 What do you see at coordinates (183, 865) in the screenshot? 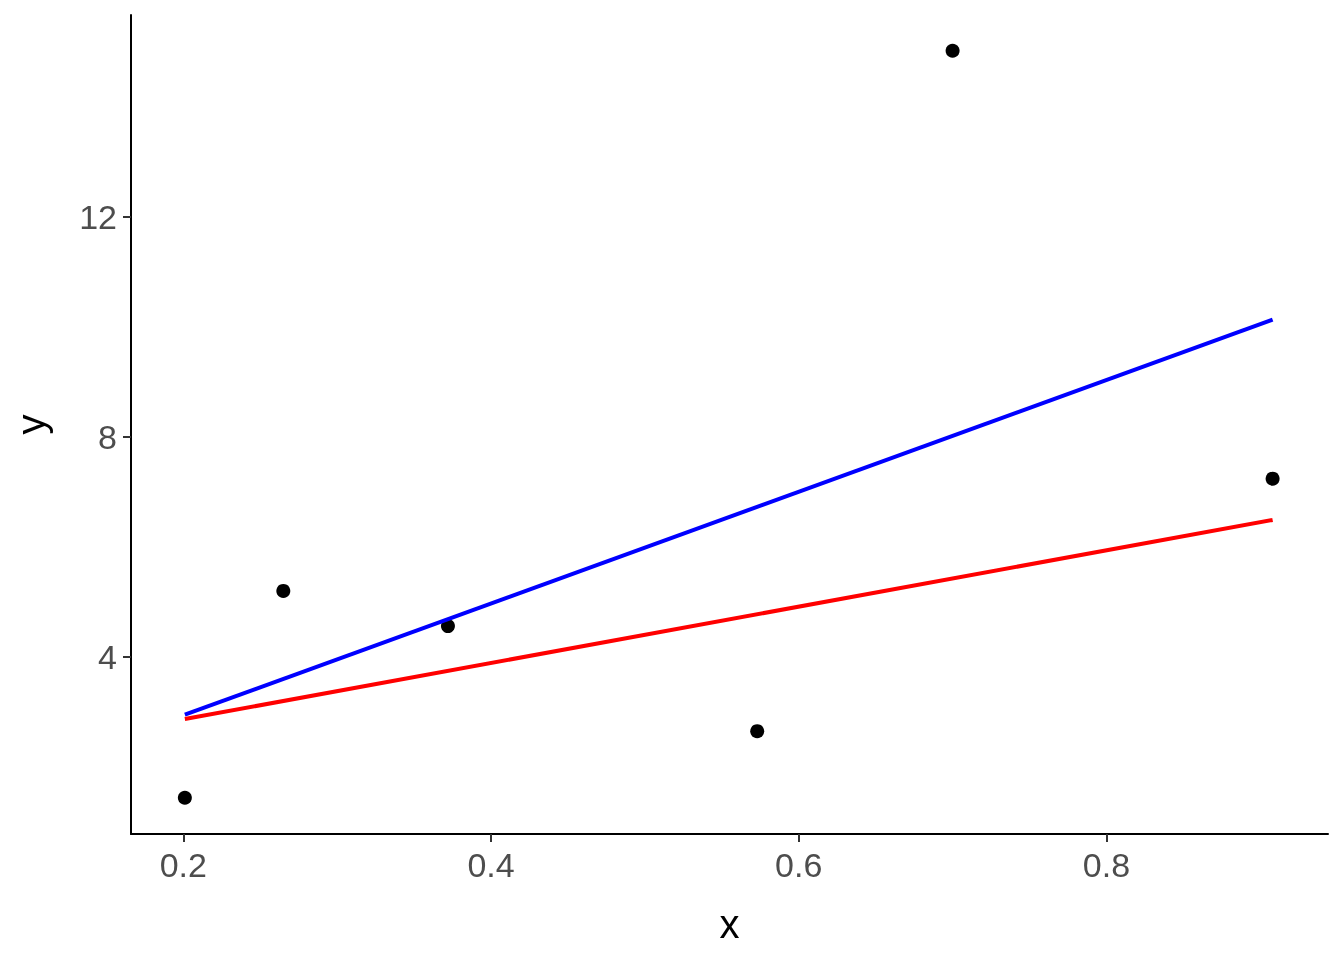
I see `x-tick-label: 0.2` at bounding box center [183, 865].